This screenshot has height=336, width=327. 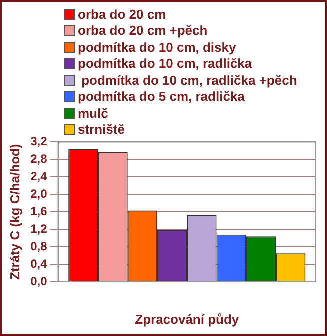 What do you see at coordinates (157, 47) in the screenshot?
I see `legend-label: podmítka do 10 cm, disky` at bounding box center [157, 47].